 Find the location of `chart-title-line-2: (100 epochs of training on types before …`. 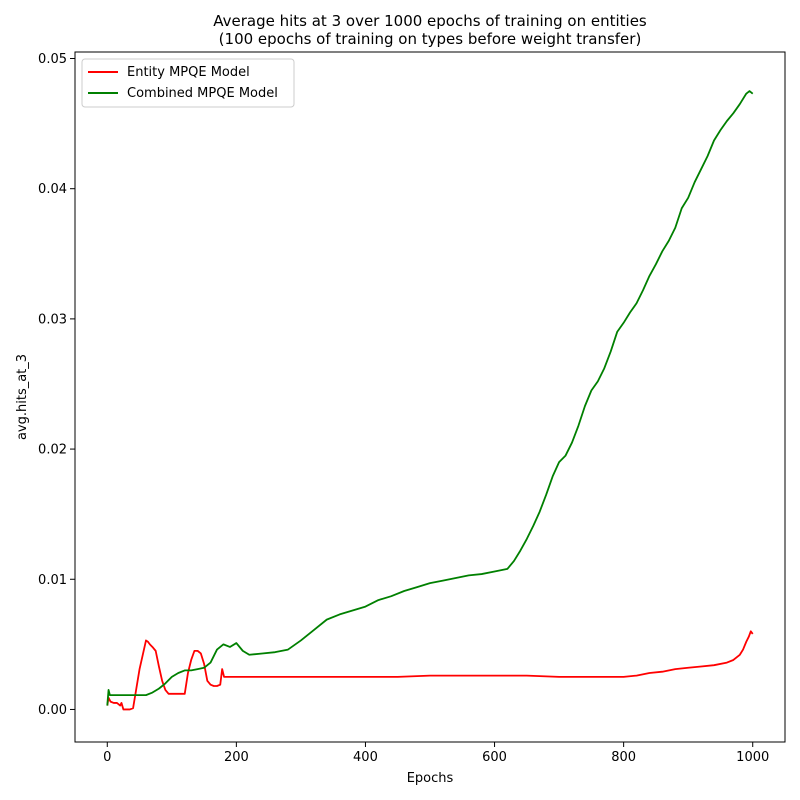

chart-title-line-2: (100 epochs of training on types before … is located at coordinates (430, 39).